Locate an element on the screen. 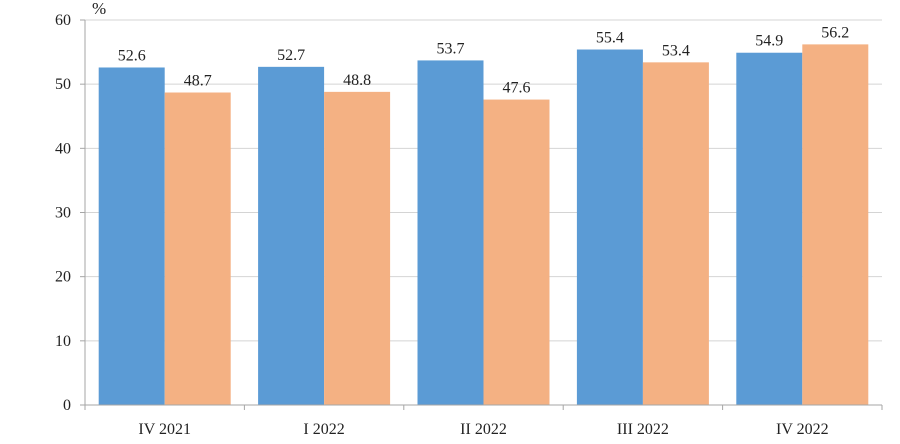  bar-series2-iv-2022 is located at coordinates (835, 225).